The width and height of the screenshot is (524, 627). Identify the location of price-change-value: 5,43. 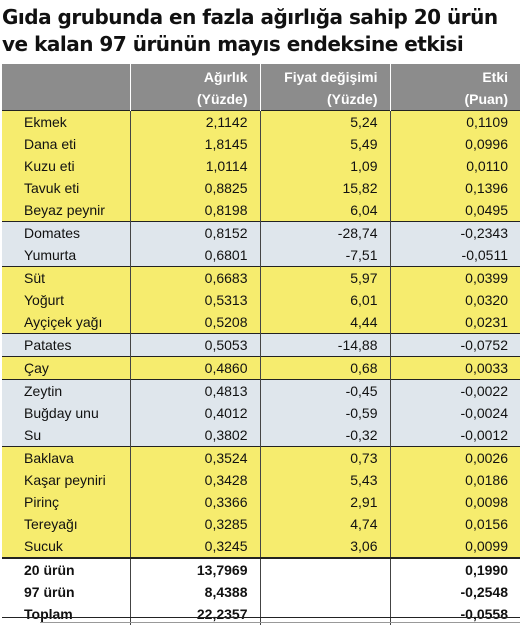
(324, 480).